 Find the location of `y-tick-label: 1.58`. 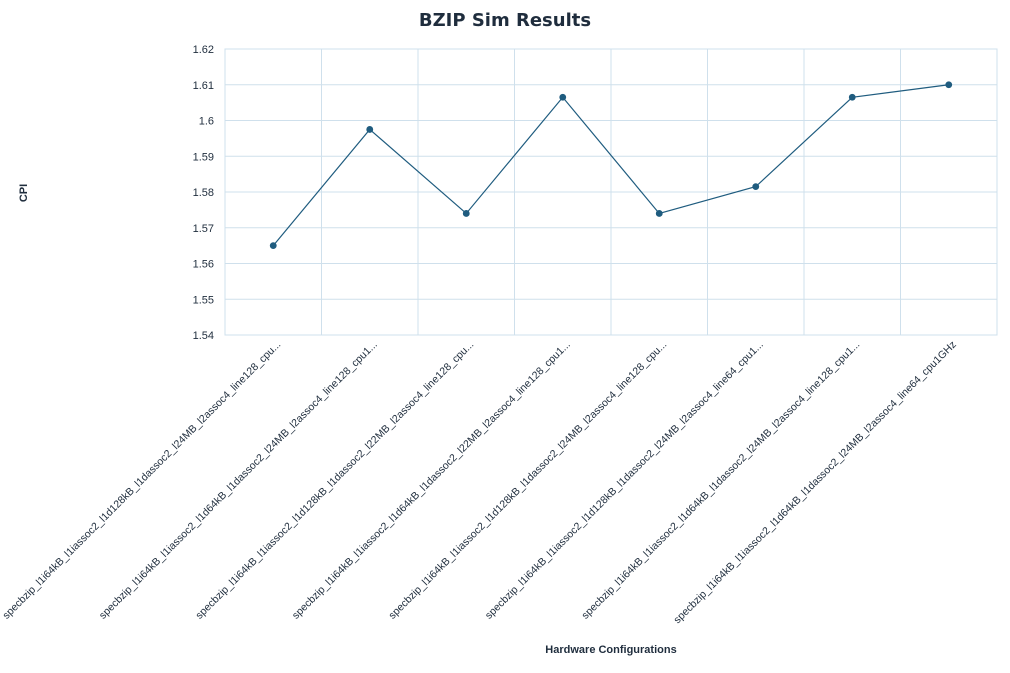

y-tick-label: 1.58 is located at coordinates (203, 193).